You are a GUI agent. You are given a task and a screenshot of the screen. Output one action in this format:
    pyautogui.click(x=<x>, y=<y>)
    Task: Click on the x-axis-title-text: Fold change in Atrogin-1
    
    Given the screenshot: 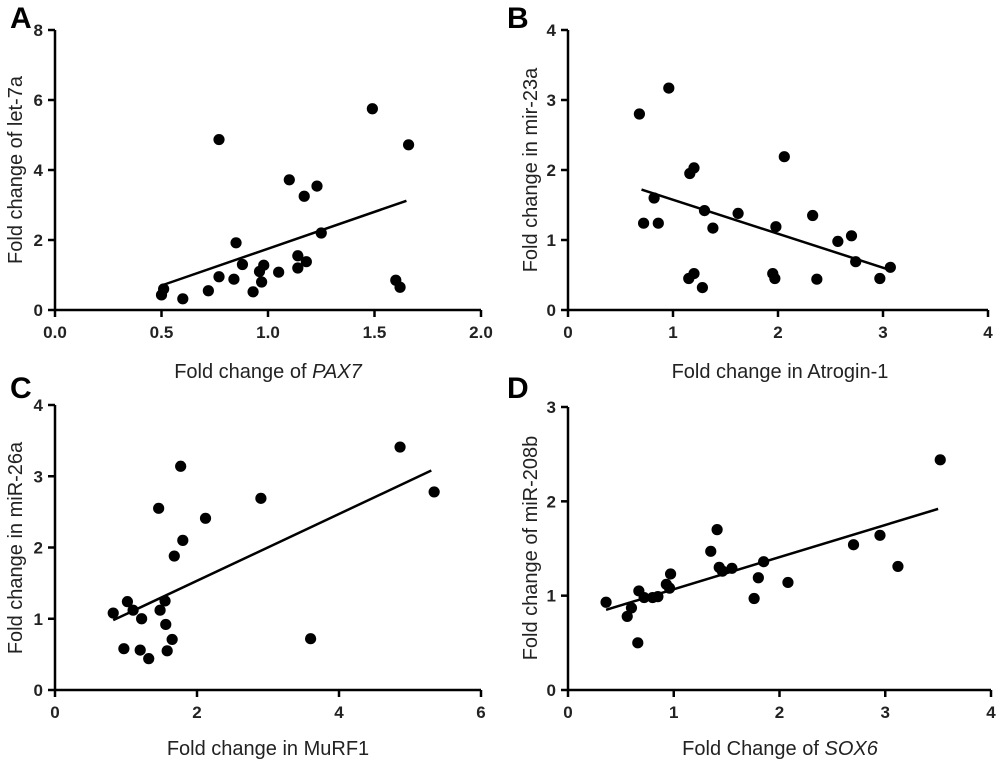 What is the action you would take?
    pyautogui.click(x=780, y=372)
    